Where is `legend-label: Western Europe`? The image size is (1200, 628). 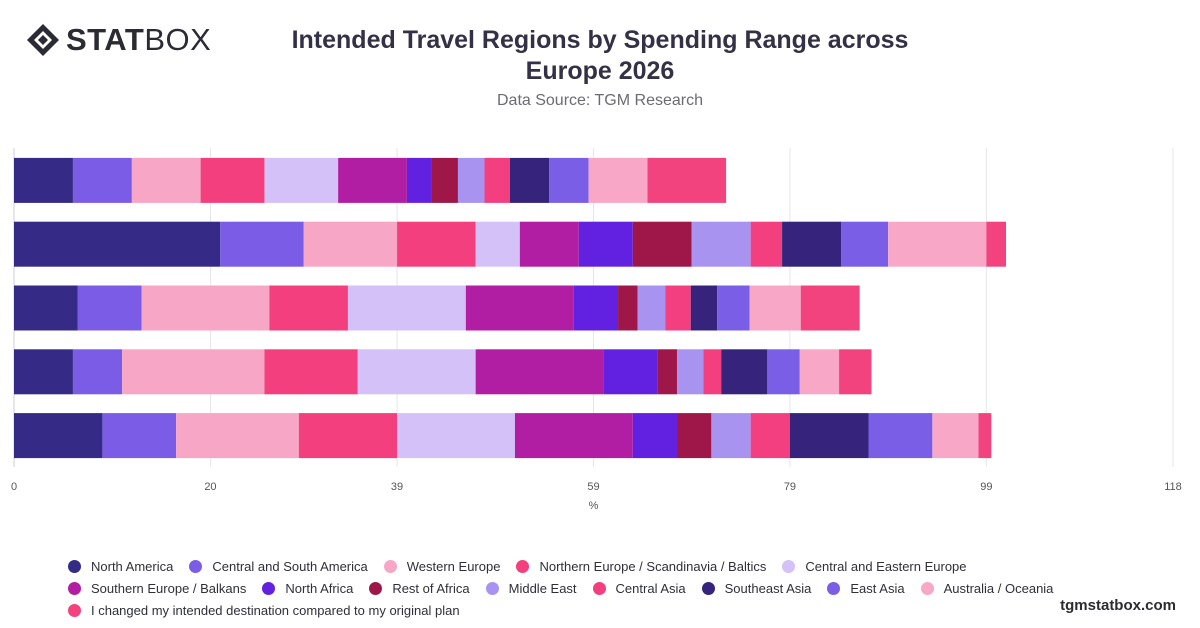
legend-label: Western Europe is located at coordinates (453, 566).